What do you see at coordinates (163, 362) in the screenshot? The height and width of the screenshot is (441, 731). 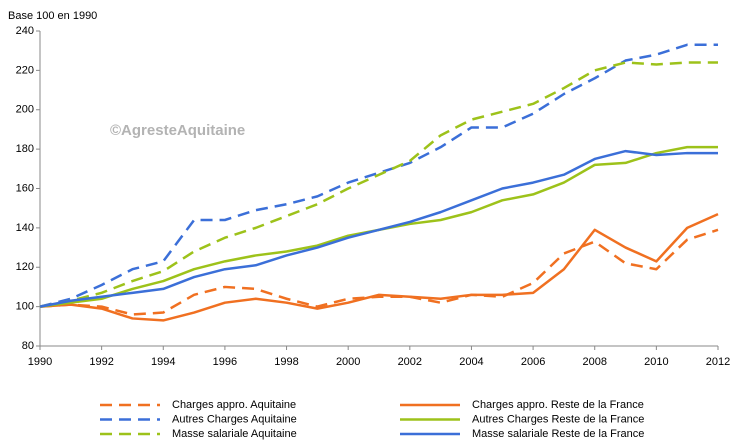 I see `x-tick-label: 1994` at bounding box center [163, 362].